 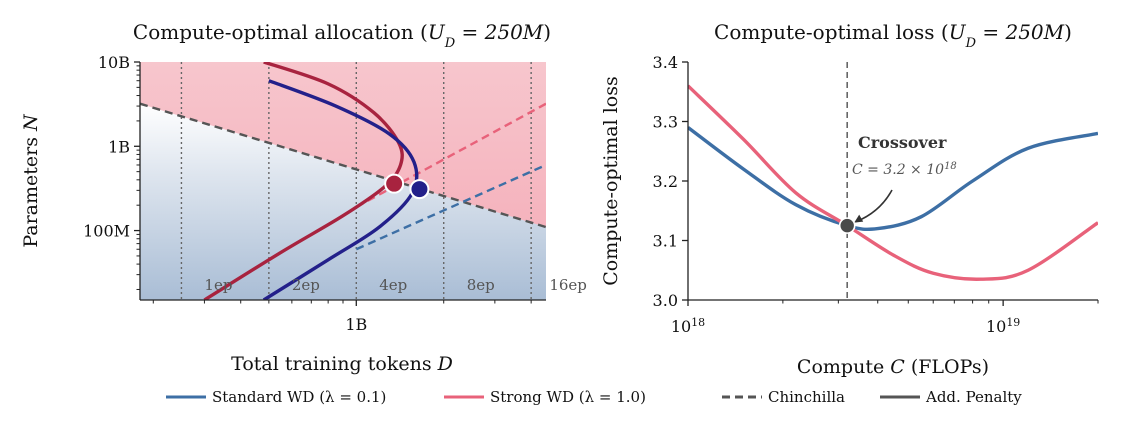 I want to click on epoch-label: 16ep, so click(x=568, y=285).